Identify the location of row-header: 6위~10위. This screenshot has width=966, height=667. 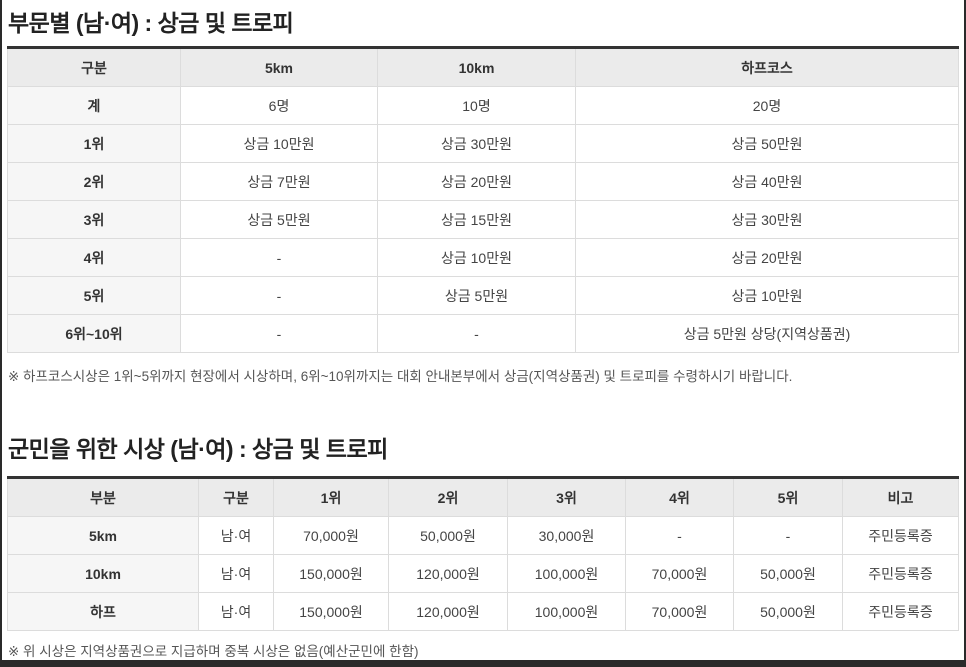
(94, 333).